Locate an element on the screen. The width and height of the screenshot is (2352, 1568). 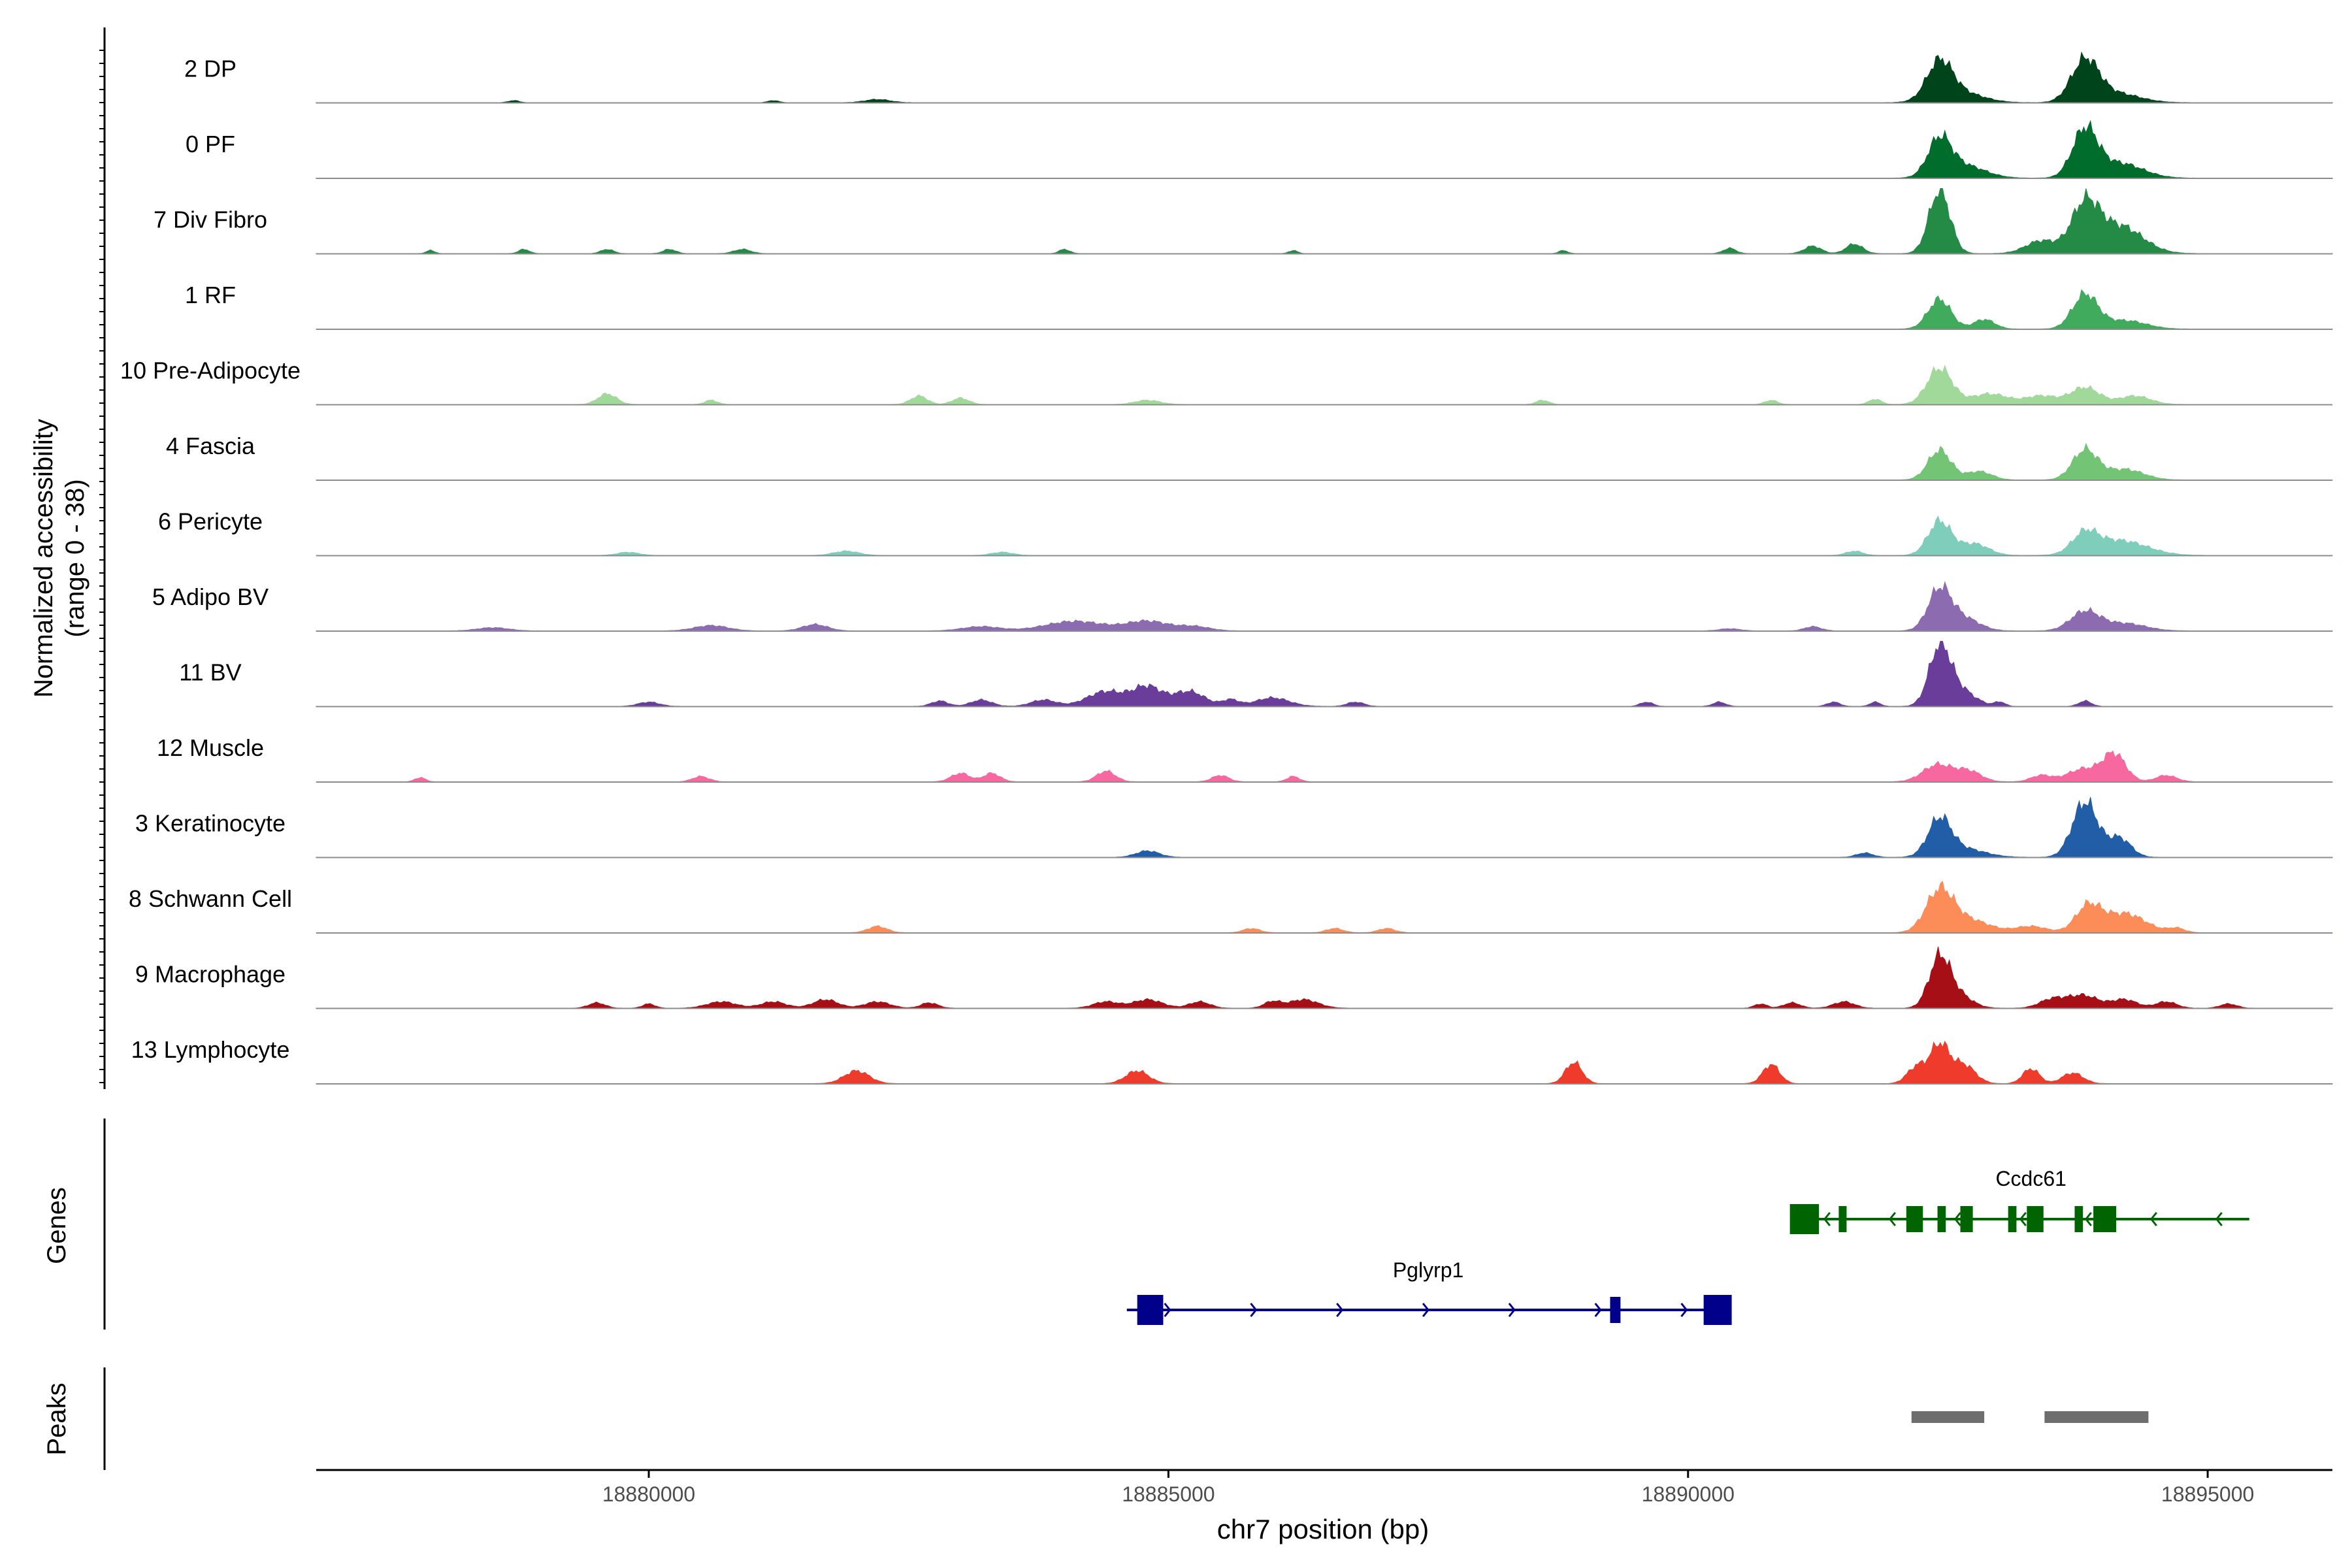
track-3-keratinocyte: 3 Keratinocyte is located at coordinates (1234, 827).